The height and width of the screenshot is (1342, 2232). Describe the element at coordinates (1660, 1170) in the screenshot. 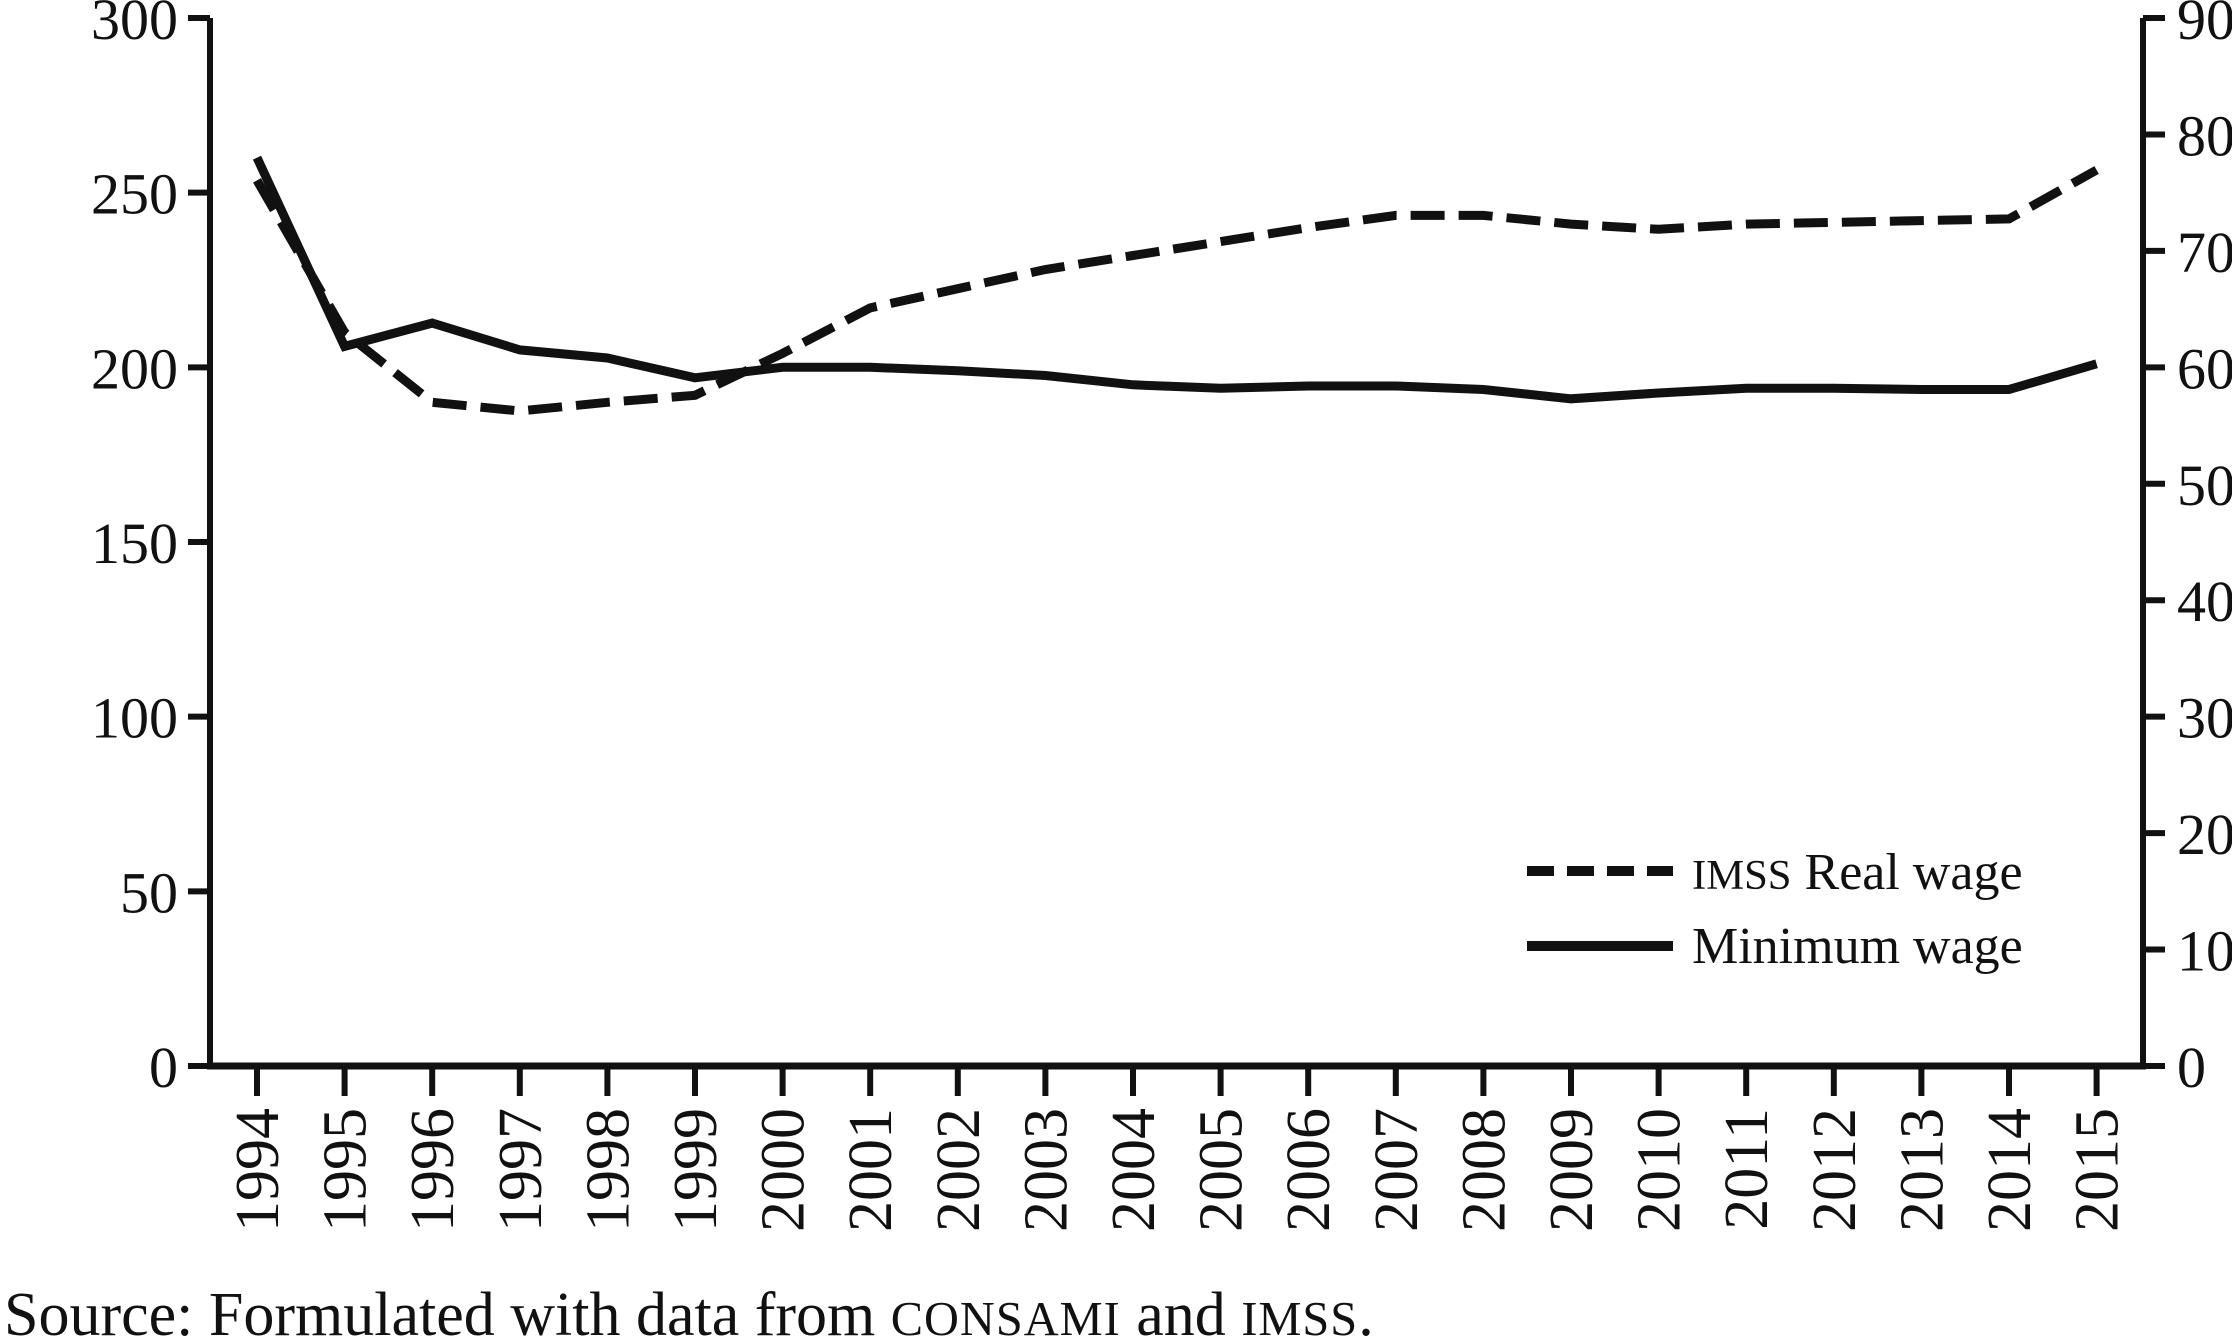

I see `x-tick-label: 2010` at that location.